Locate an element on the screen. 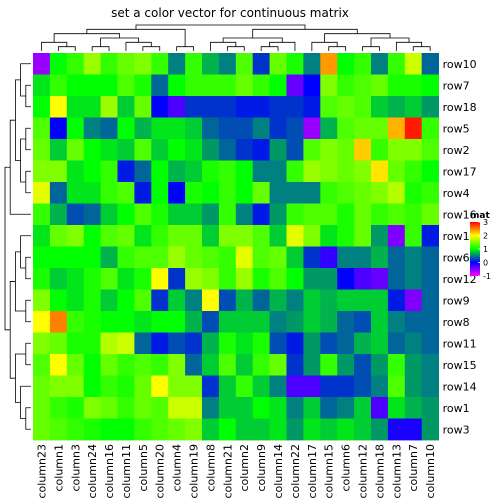  color-legend: mat 3 2 1 0 -1 is located at coordinates (480, 246).